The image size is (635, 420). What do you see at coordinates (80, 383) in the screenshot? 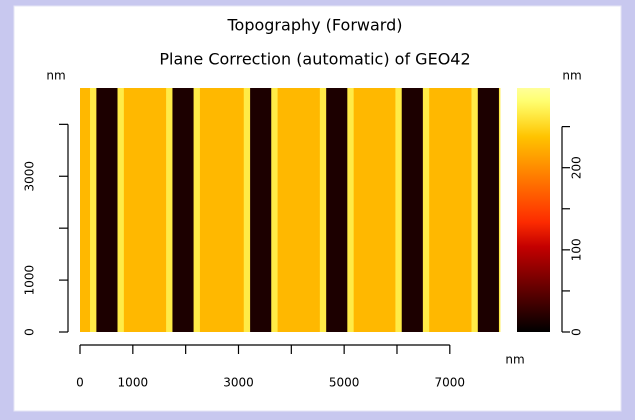
I see `x-tick-label: 0` at bounding box center [80, 383].